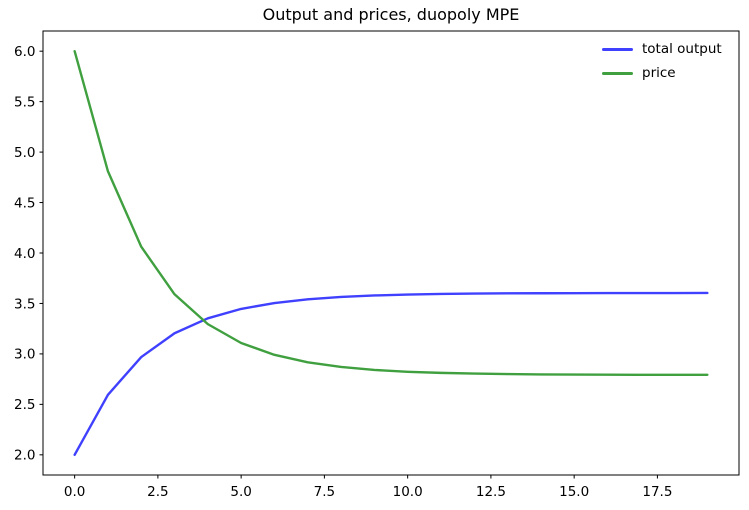 Image resolution: width=749 pixels, height=510 pixels. I want to click on price-legend-swatch, so click(617, 73).